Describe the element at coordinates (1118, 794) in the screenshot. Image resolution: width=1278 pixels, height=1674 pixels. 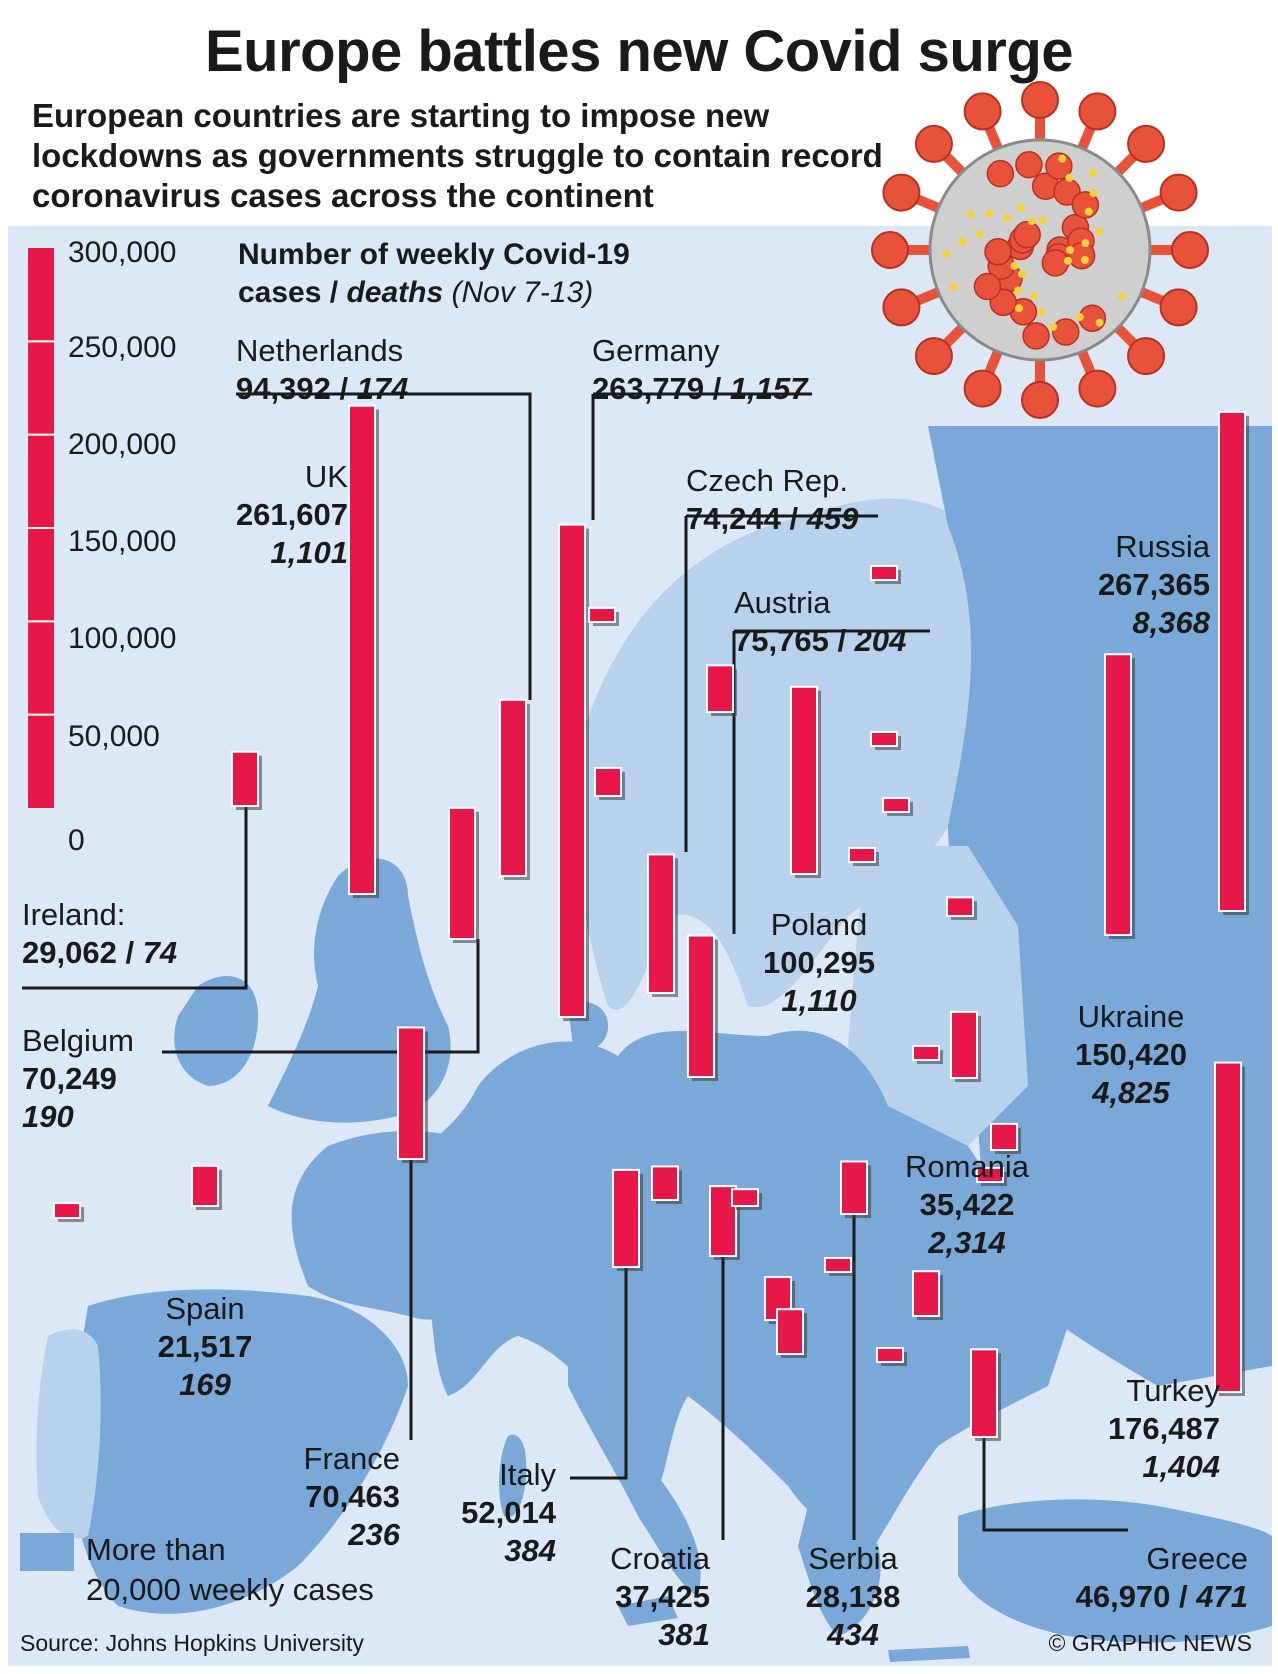
I see `bar-ukraine` at that location.